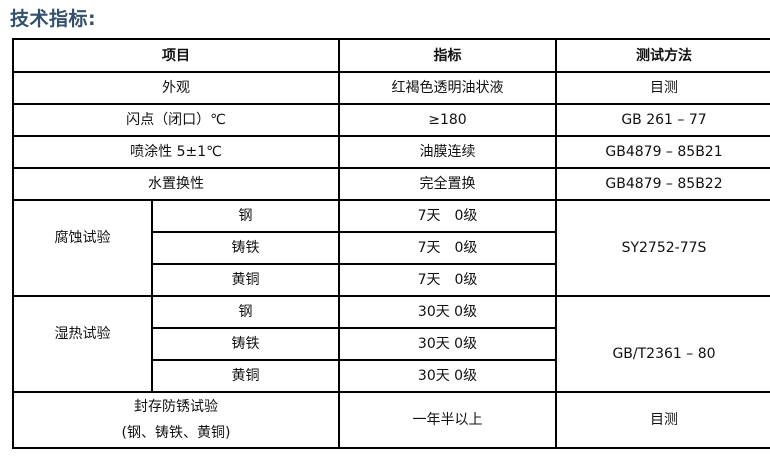 Image resolution: width=770 pixels, height=464 pixels. What do you see at coordinates (662, 184) in the screenshot?
I see `method-cell: GB4879 – 85B22` at bounding box center [662, 184].